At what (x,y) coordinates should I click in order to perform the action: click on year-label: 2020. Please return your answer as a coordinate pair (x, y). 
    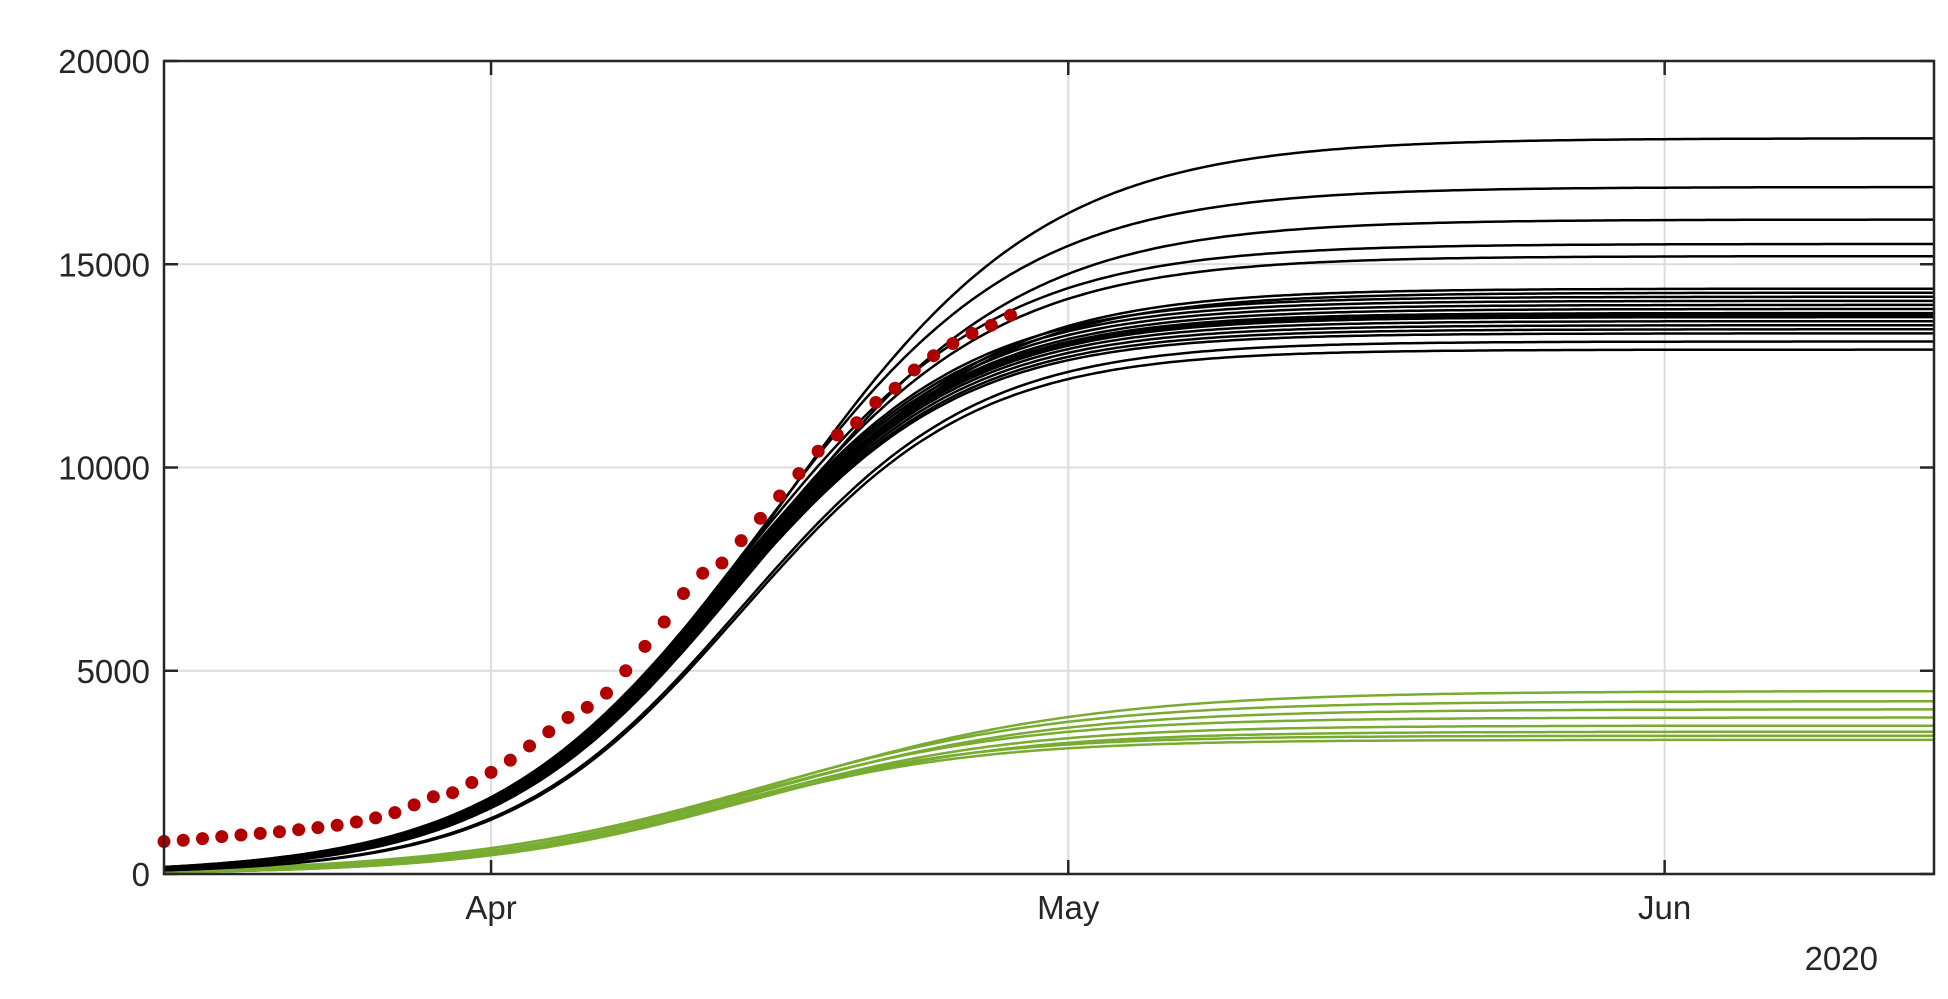
    Looking at the image, I should click on (1841, 958).